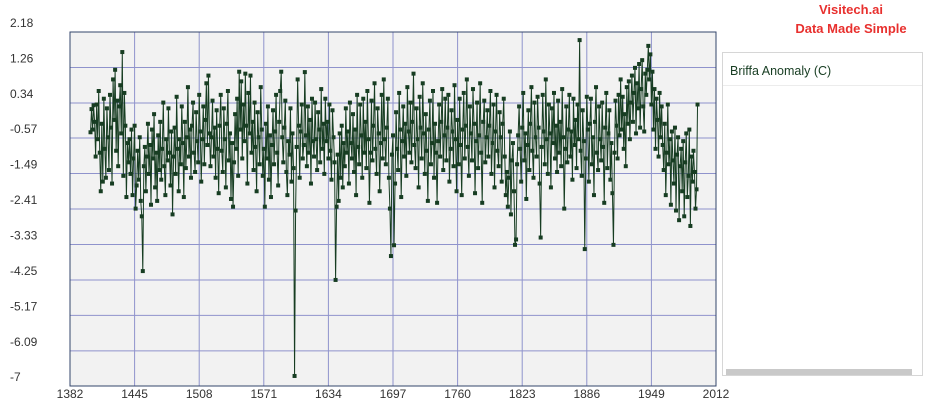 The height and width of the screenshot is (416, 925). What do you see at coordinates (651, 394) in the screenshot?
I see `x-tick-label: 1949` at bounding box center [651, 394].